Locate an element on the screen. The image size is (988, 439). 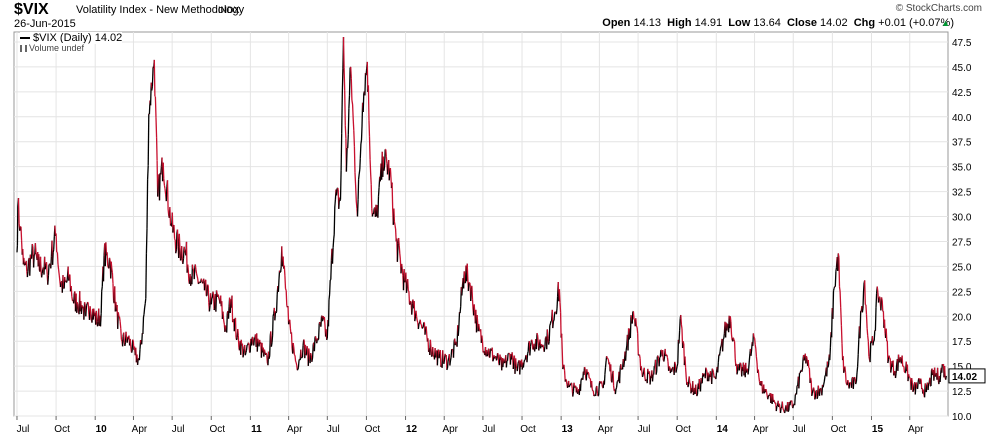
y-tick-label: 42.5 is located at coordinates (962, 93).